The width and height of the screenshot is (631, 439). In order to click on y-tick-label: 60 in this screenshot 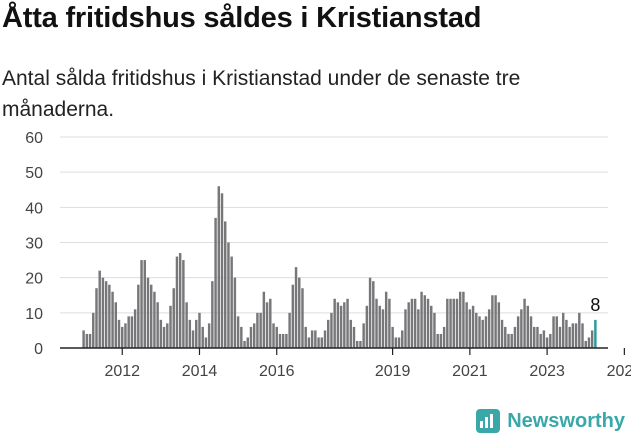, I will do `click(34, 138)`.